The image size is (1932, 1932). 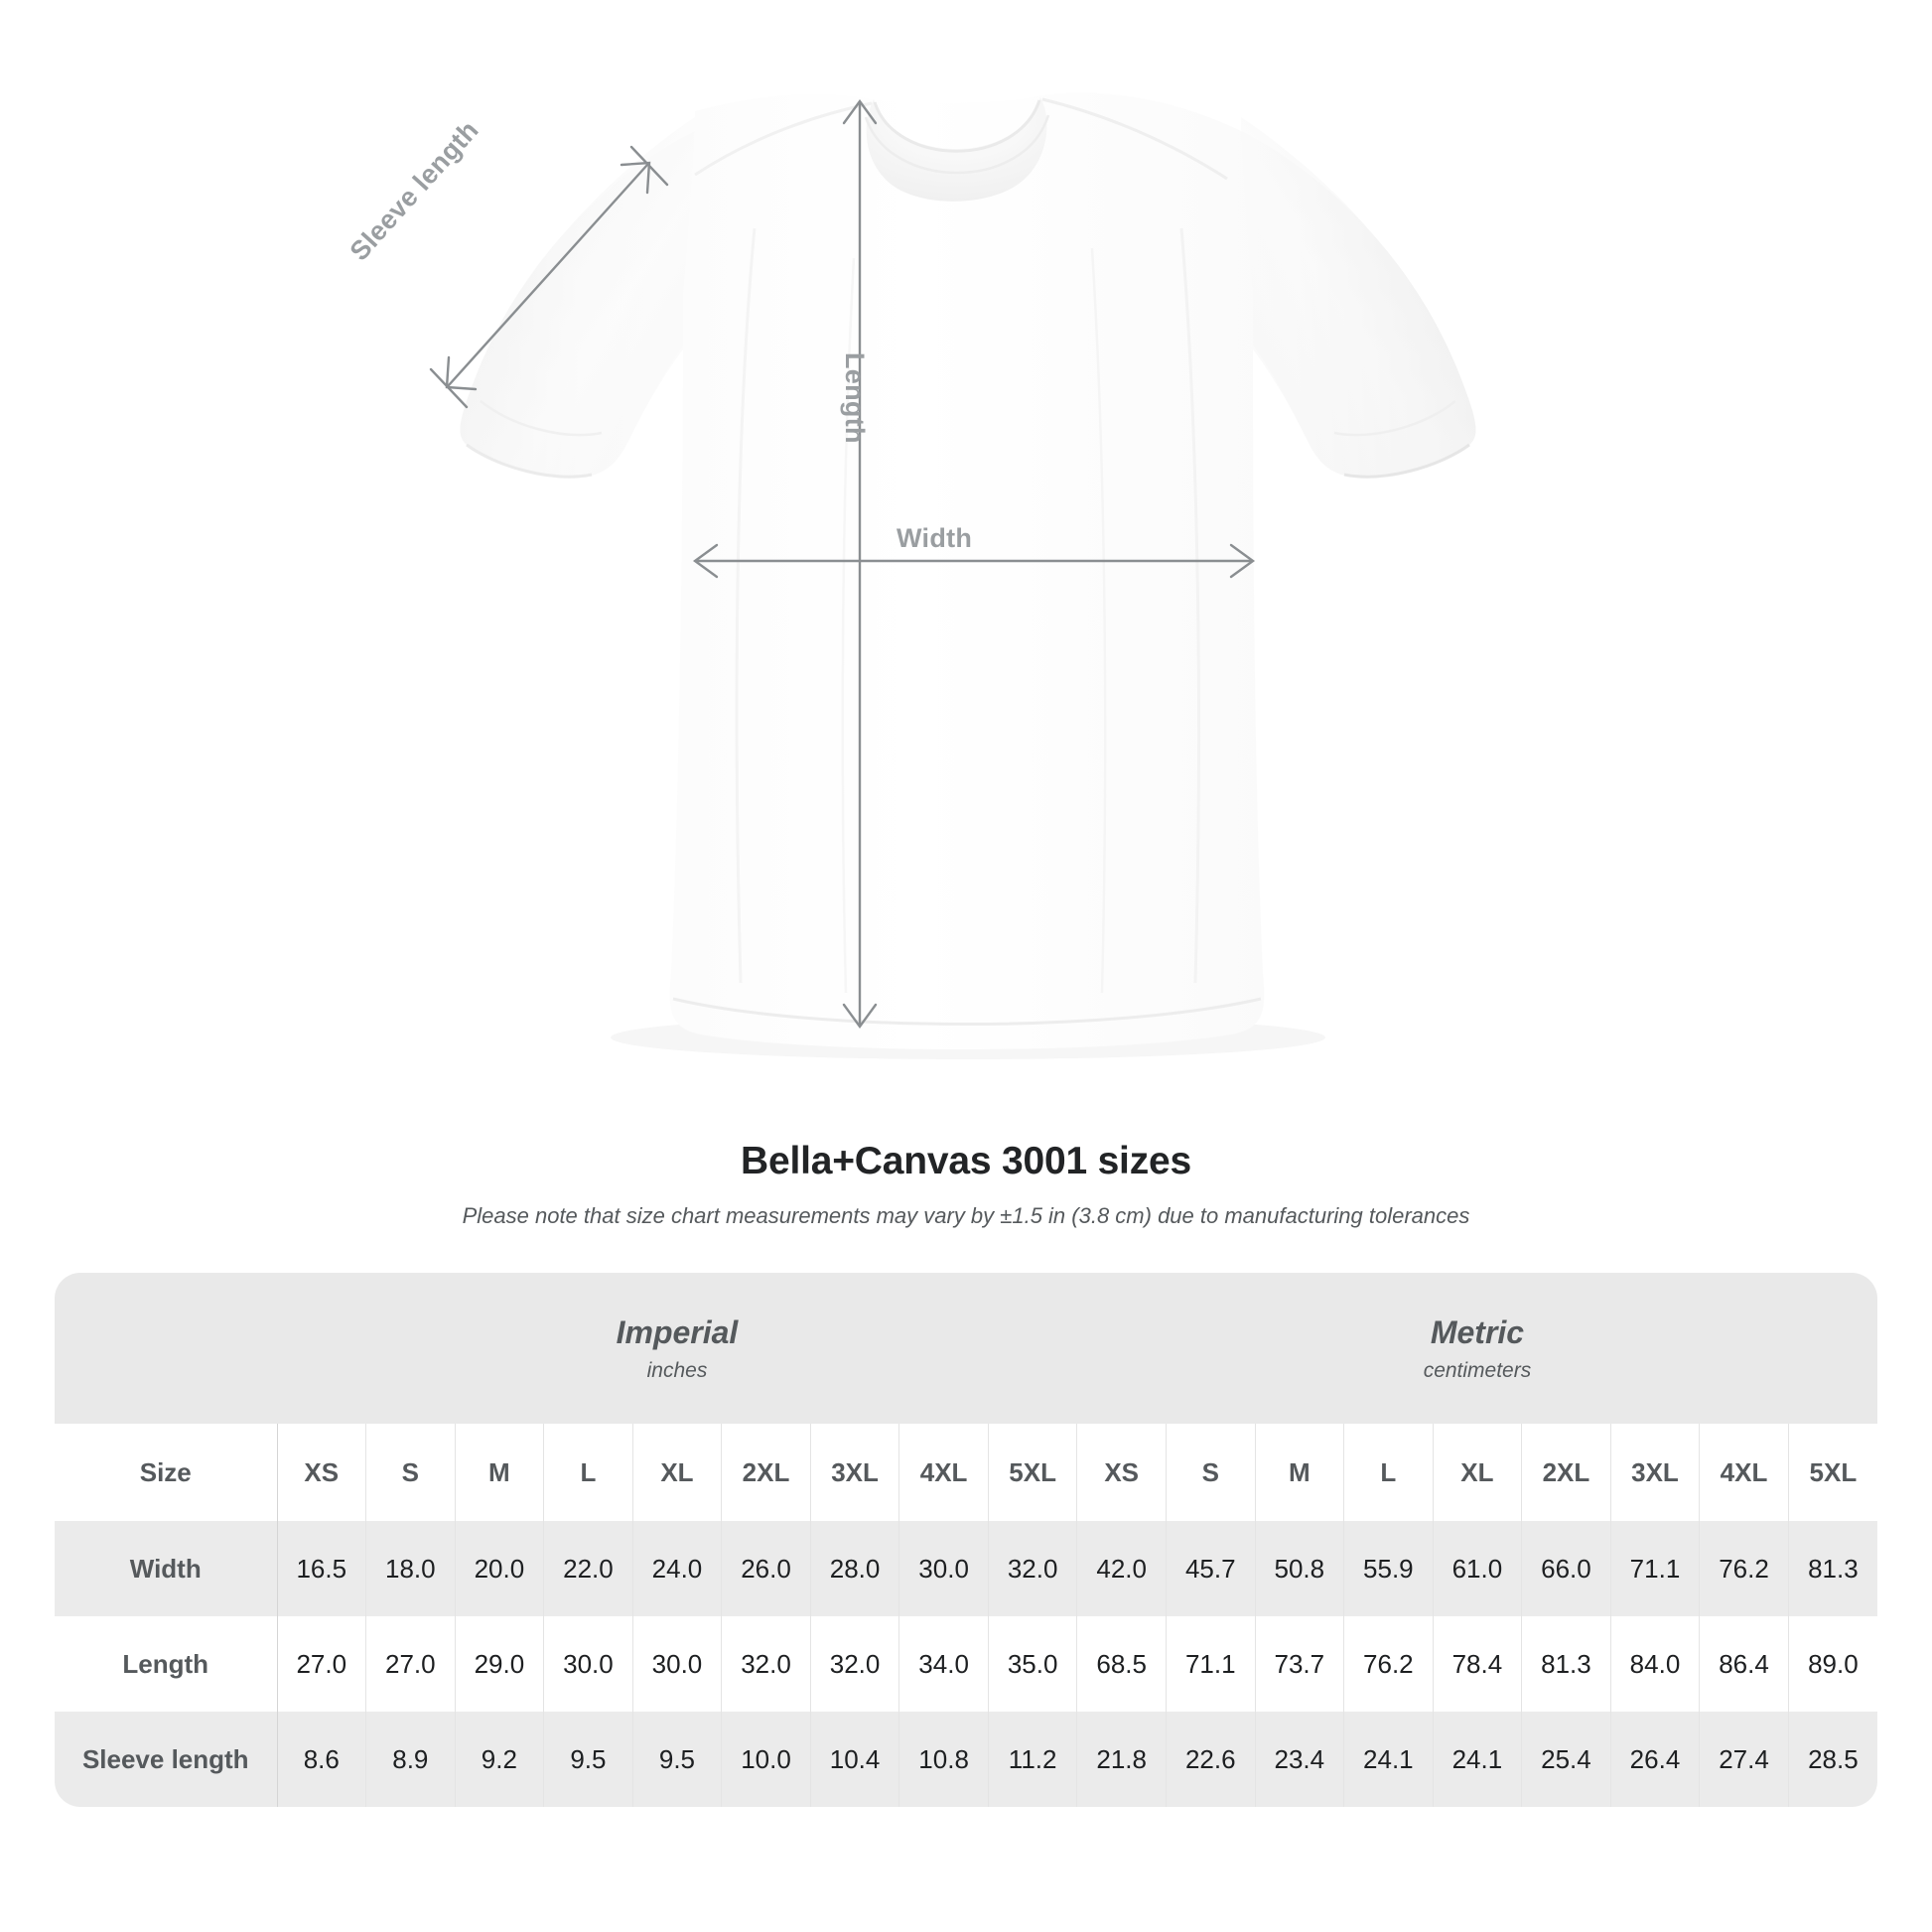 I want to click on unit-band-row: Imperial inches Metric centimeters, so click(x=966, y=1348).